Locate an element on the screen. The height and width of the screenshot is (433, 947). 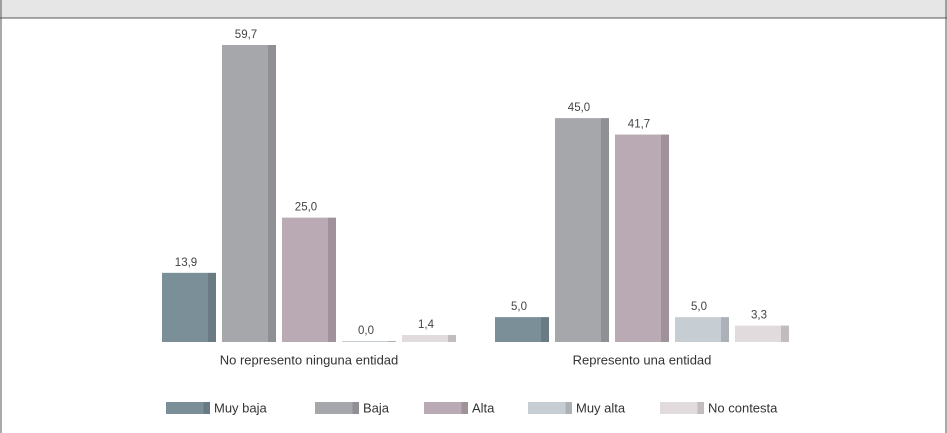
legend-label: Muy baja is located at coordinates (241, 407).